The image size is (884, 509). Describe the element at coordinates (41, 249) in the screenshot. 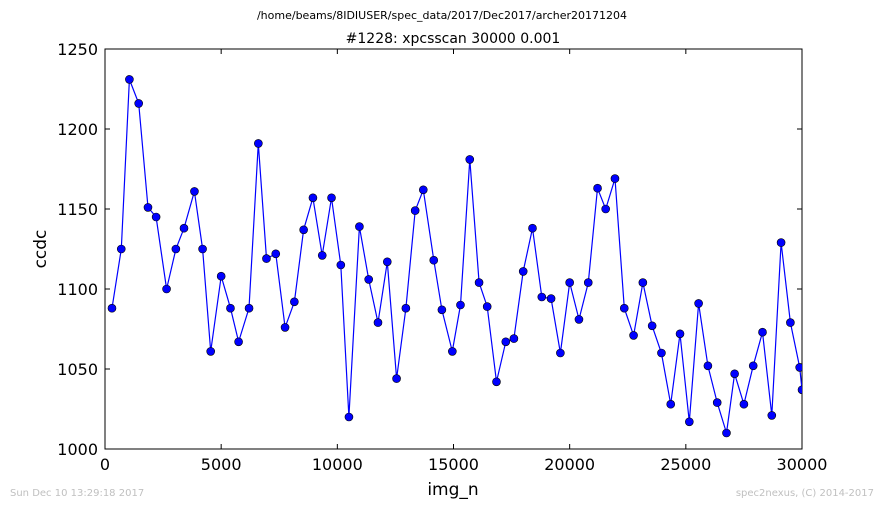

I see `y-axis-label: ccdc` at that location.